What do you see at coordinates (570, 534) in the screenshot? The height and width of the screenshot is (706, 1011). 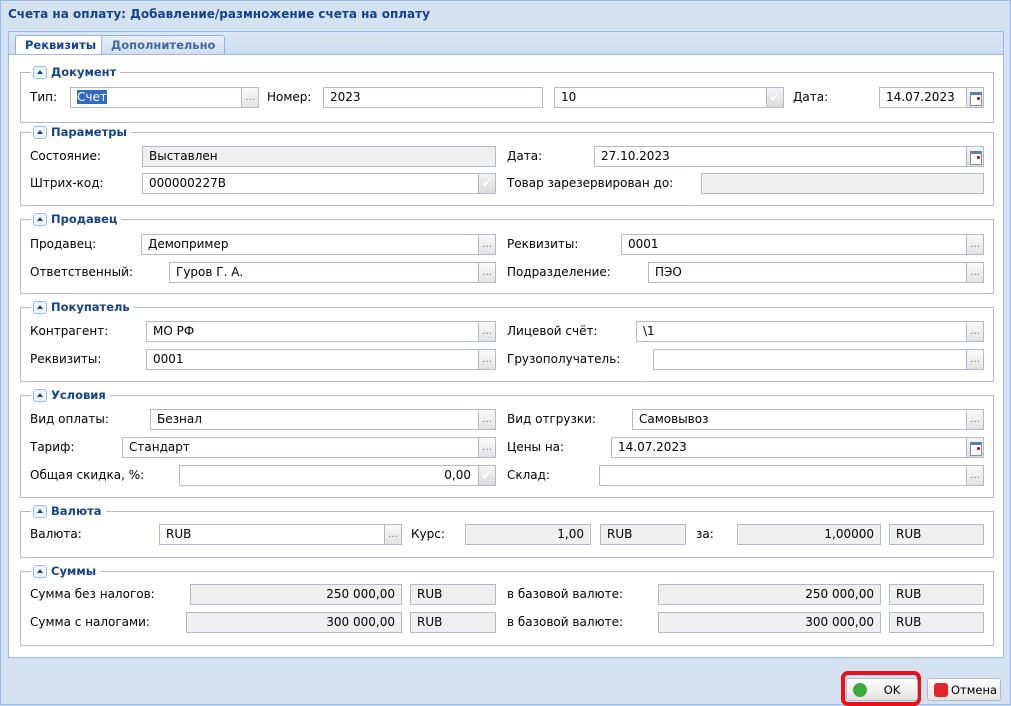 I see `currency-rate-field-value: 1,00` at bounding box center [570, 534].